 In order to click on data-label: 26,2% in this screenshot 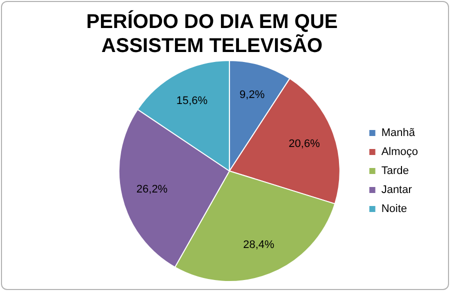, I will do `click(152, 189)`.